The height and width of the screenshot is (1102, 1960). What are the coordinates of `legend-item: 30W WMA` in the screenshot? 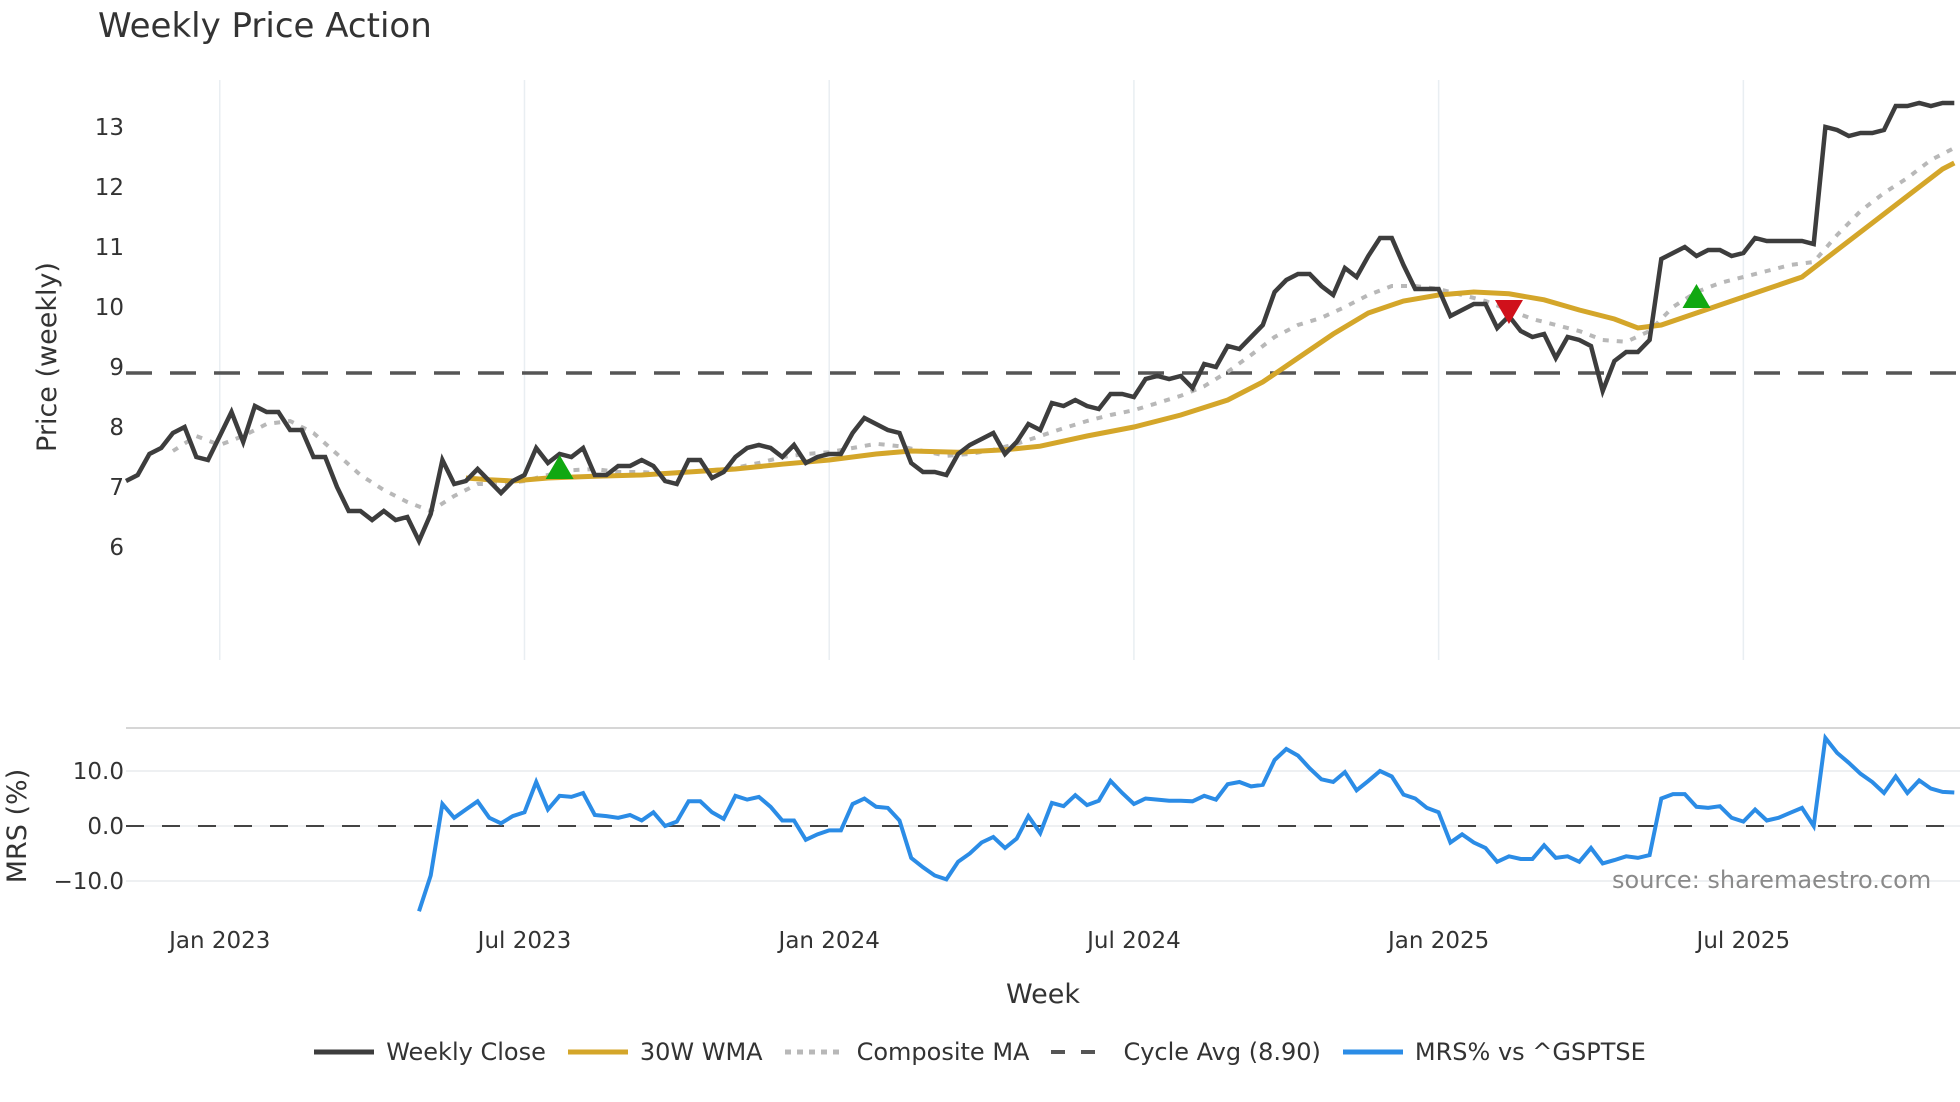 It's located at (665, 1052).